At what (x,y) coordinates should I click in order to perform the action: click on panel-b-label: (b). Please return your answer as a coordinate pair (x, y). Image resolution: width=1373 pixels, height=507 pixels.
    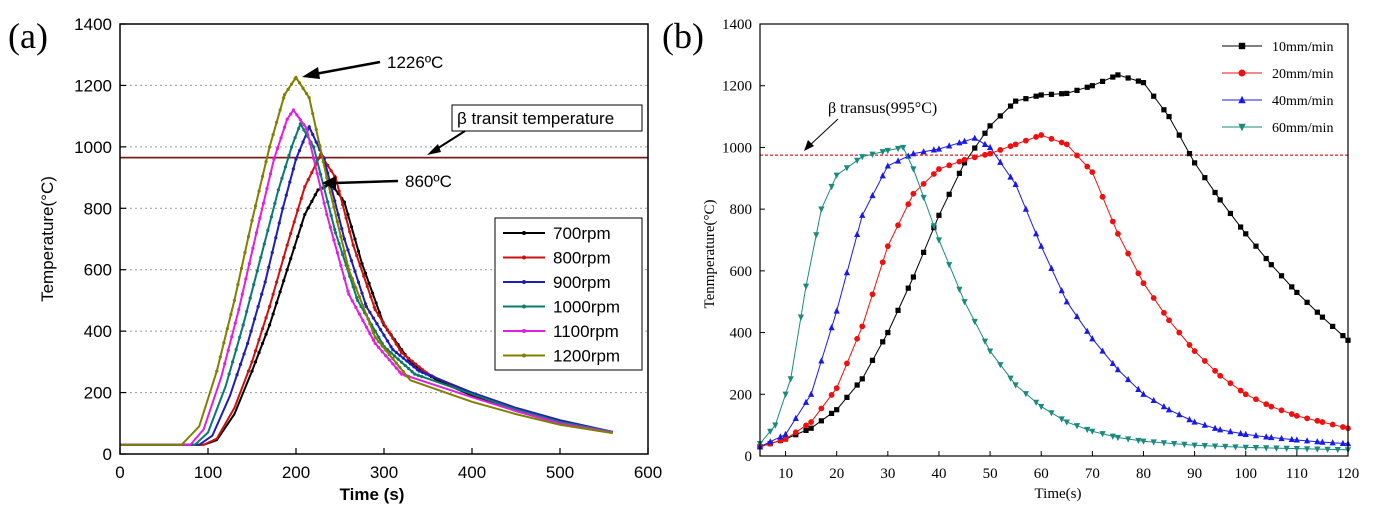
    Looking at the image, I should click on (683, 36).